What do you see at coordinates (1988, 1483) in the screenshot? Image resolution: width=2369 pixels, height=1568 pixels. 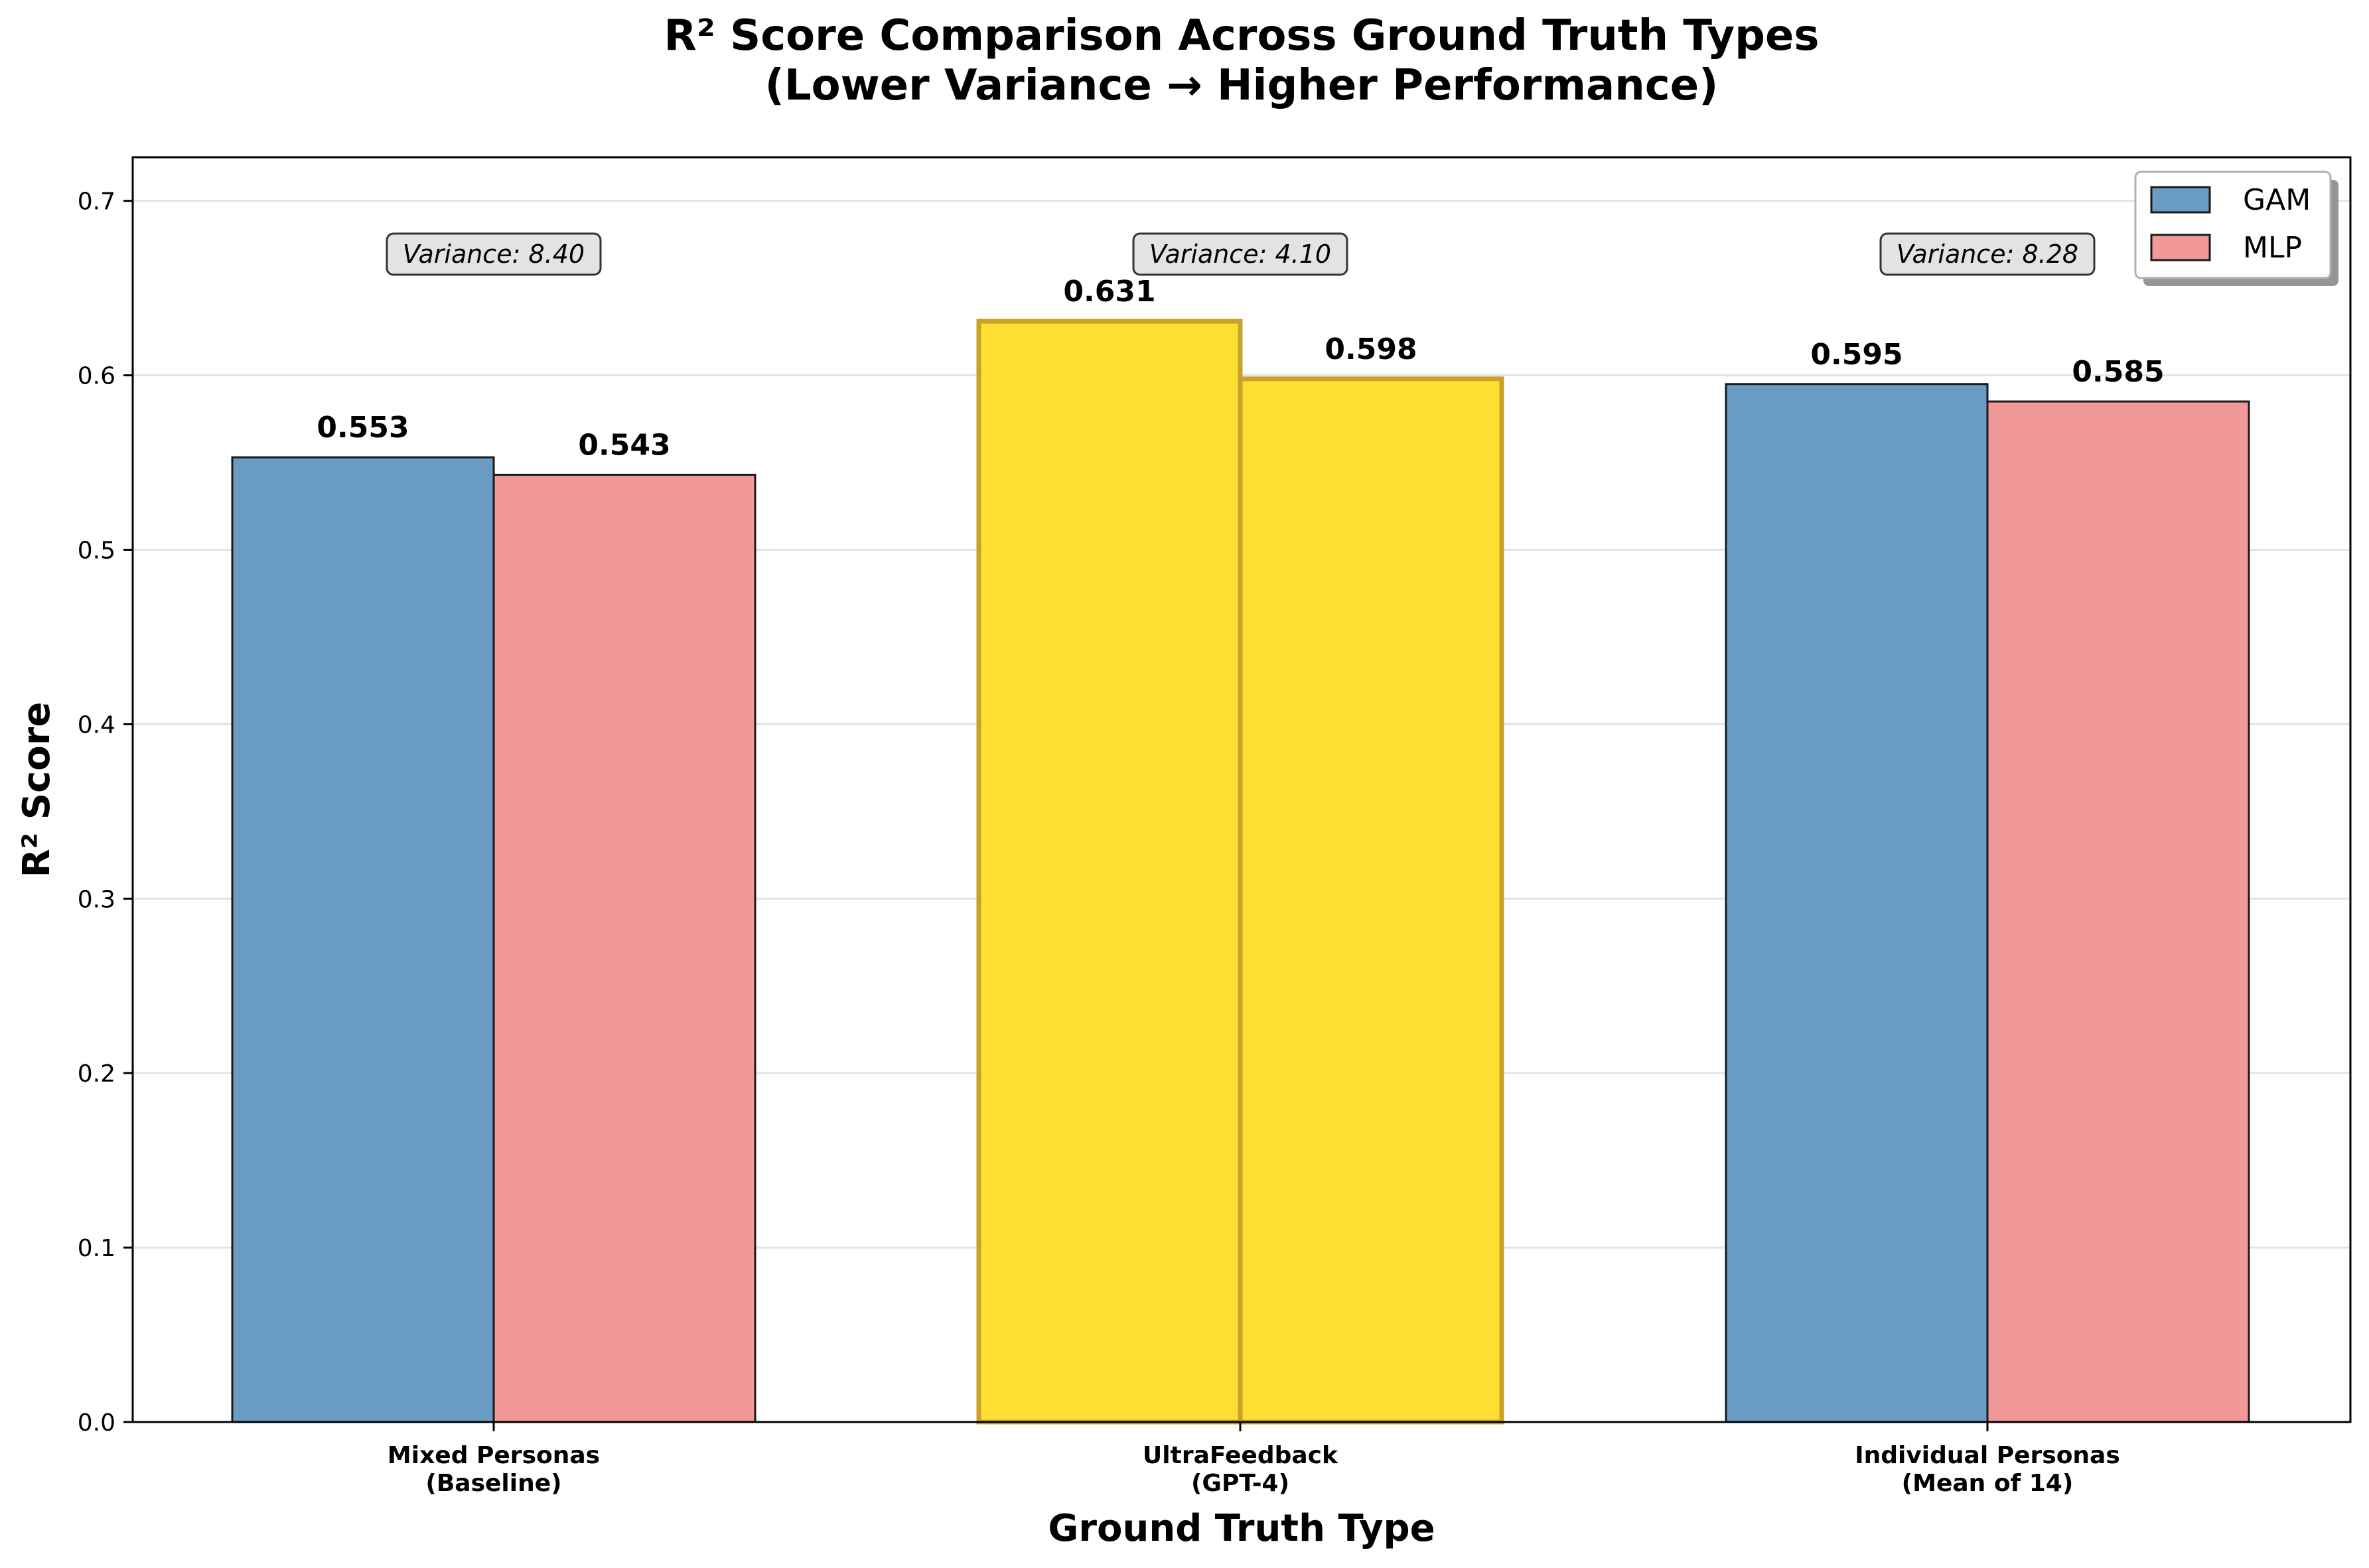 I see `x-tick-label: (Mean of 14)` at bounding box center [1988, 1483].